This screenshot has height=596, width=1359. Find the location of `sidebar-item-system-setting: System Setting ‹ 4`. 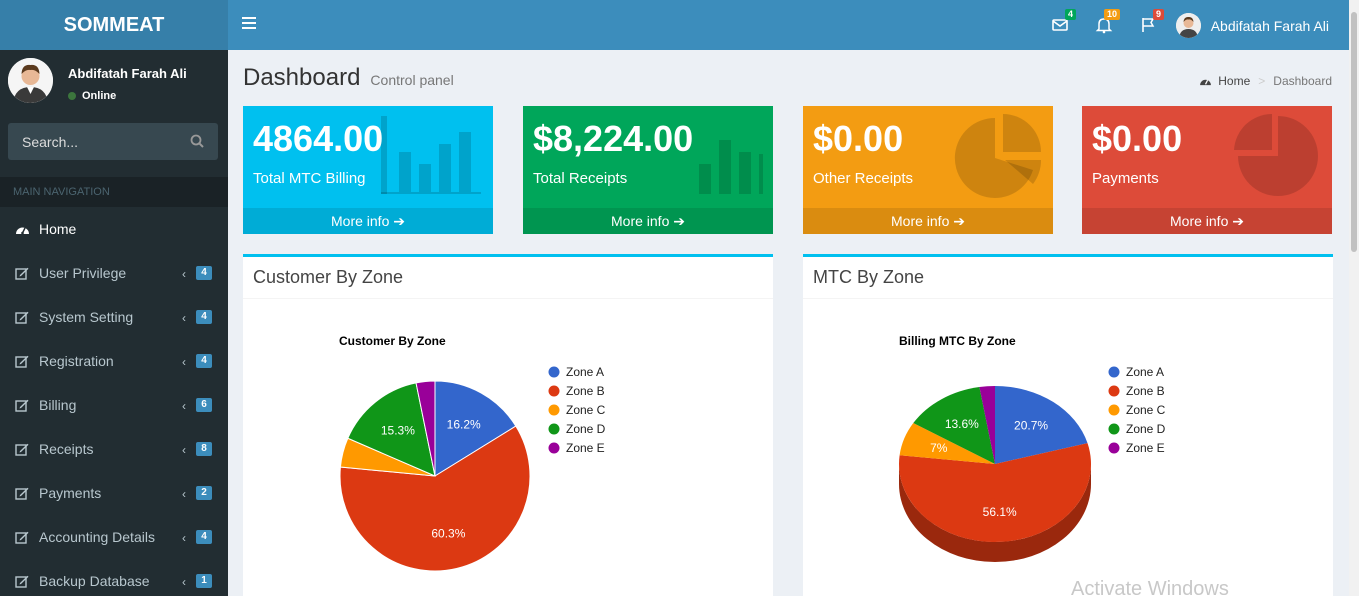

sidebar-item-system-setting: System Setting ‹ 4 is located at coordinates (114, 317).